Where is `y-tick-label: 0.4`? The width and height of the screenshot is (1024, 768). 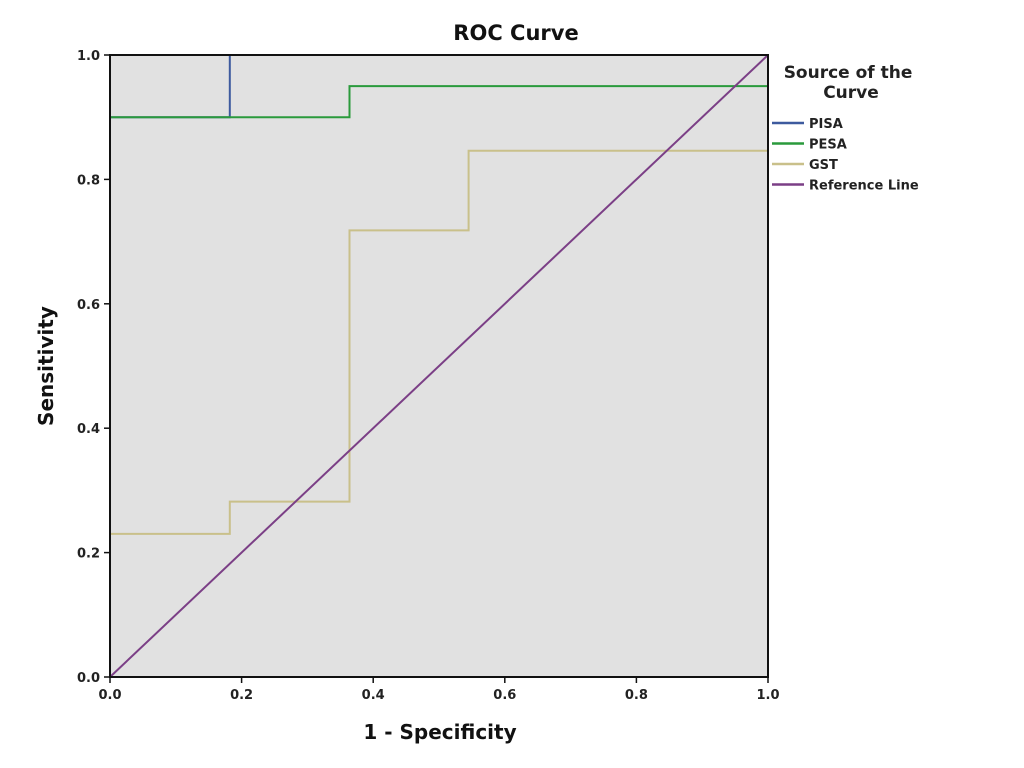
y-tick-label: 0.4 is located at coordinates (88, 429).